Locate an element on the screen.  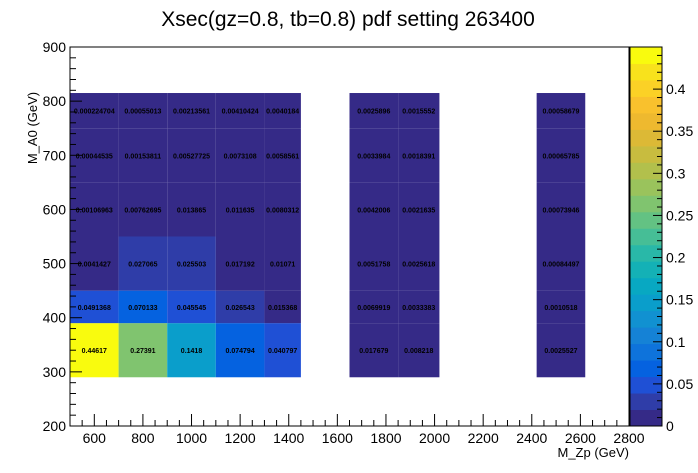
cell-value-label: 0.0033383 is located at coordinates (418, 308).